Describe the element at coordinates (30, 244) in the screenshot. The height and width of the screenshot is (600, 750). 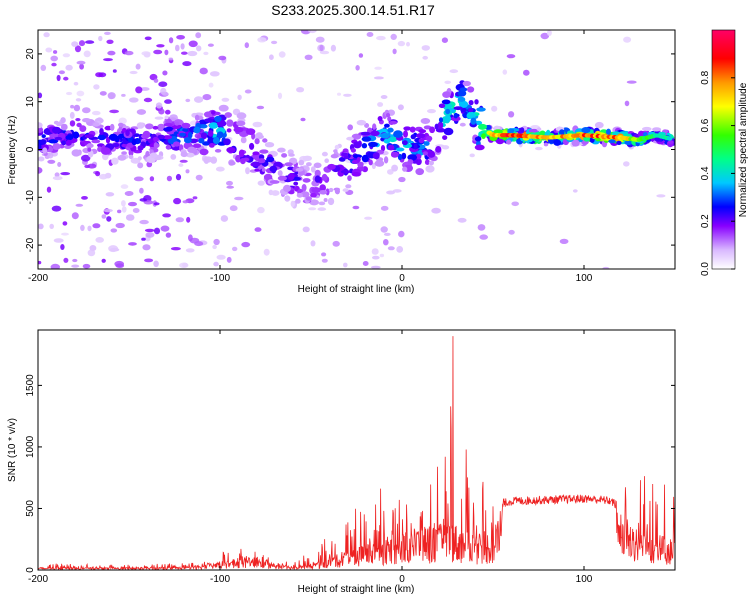
I see `spectrogram-y-tick-label: -20` at that location.